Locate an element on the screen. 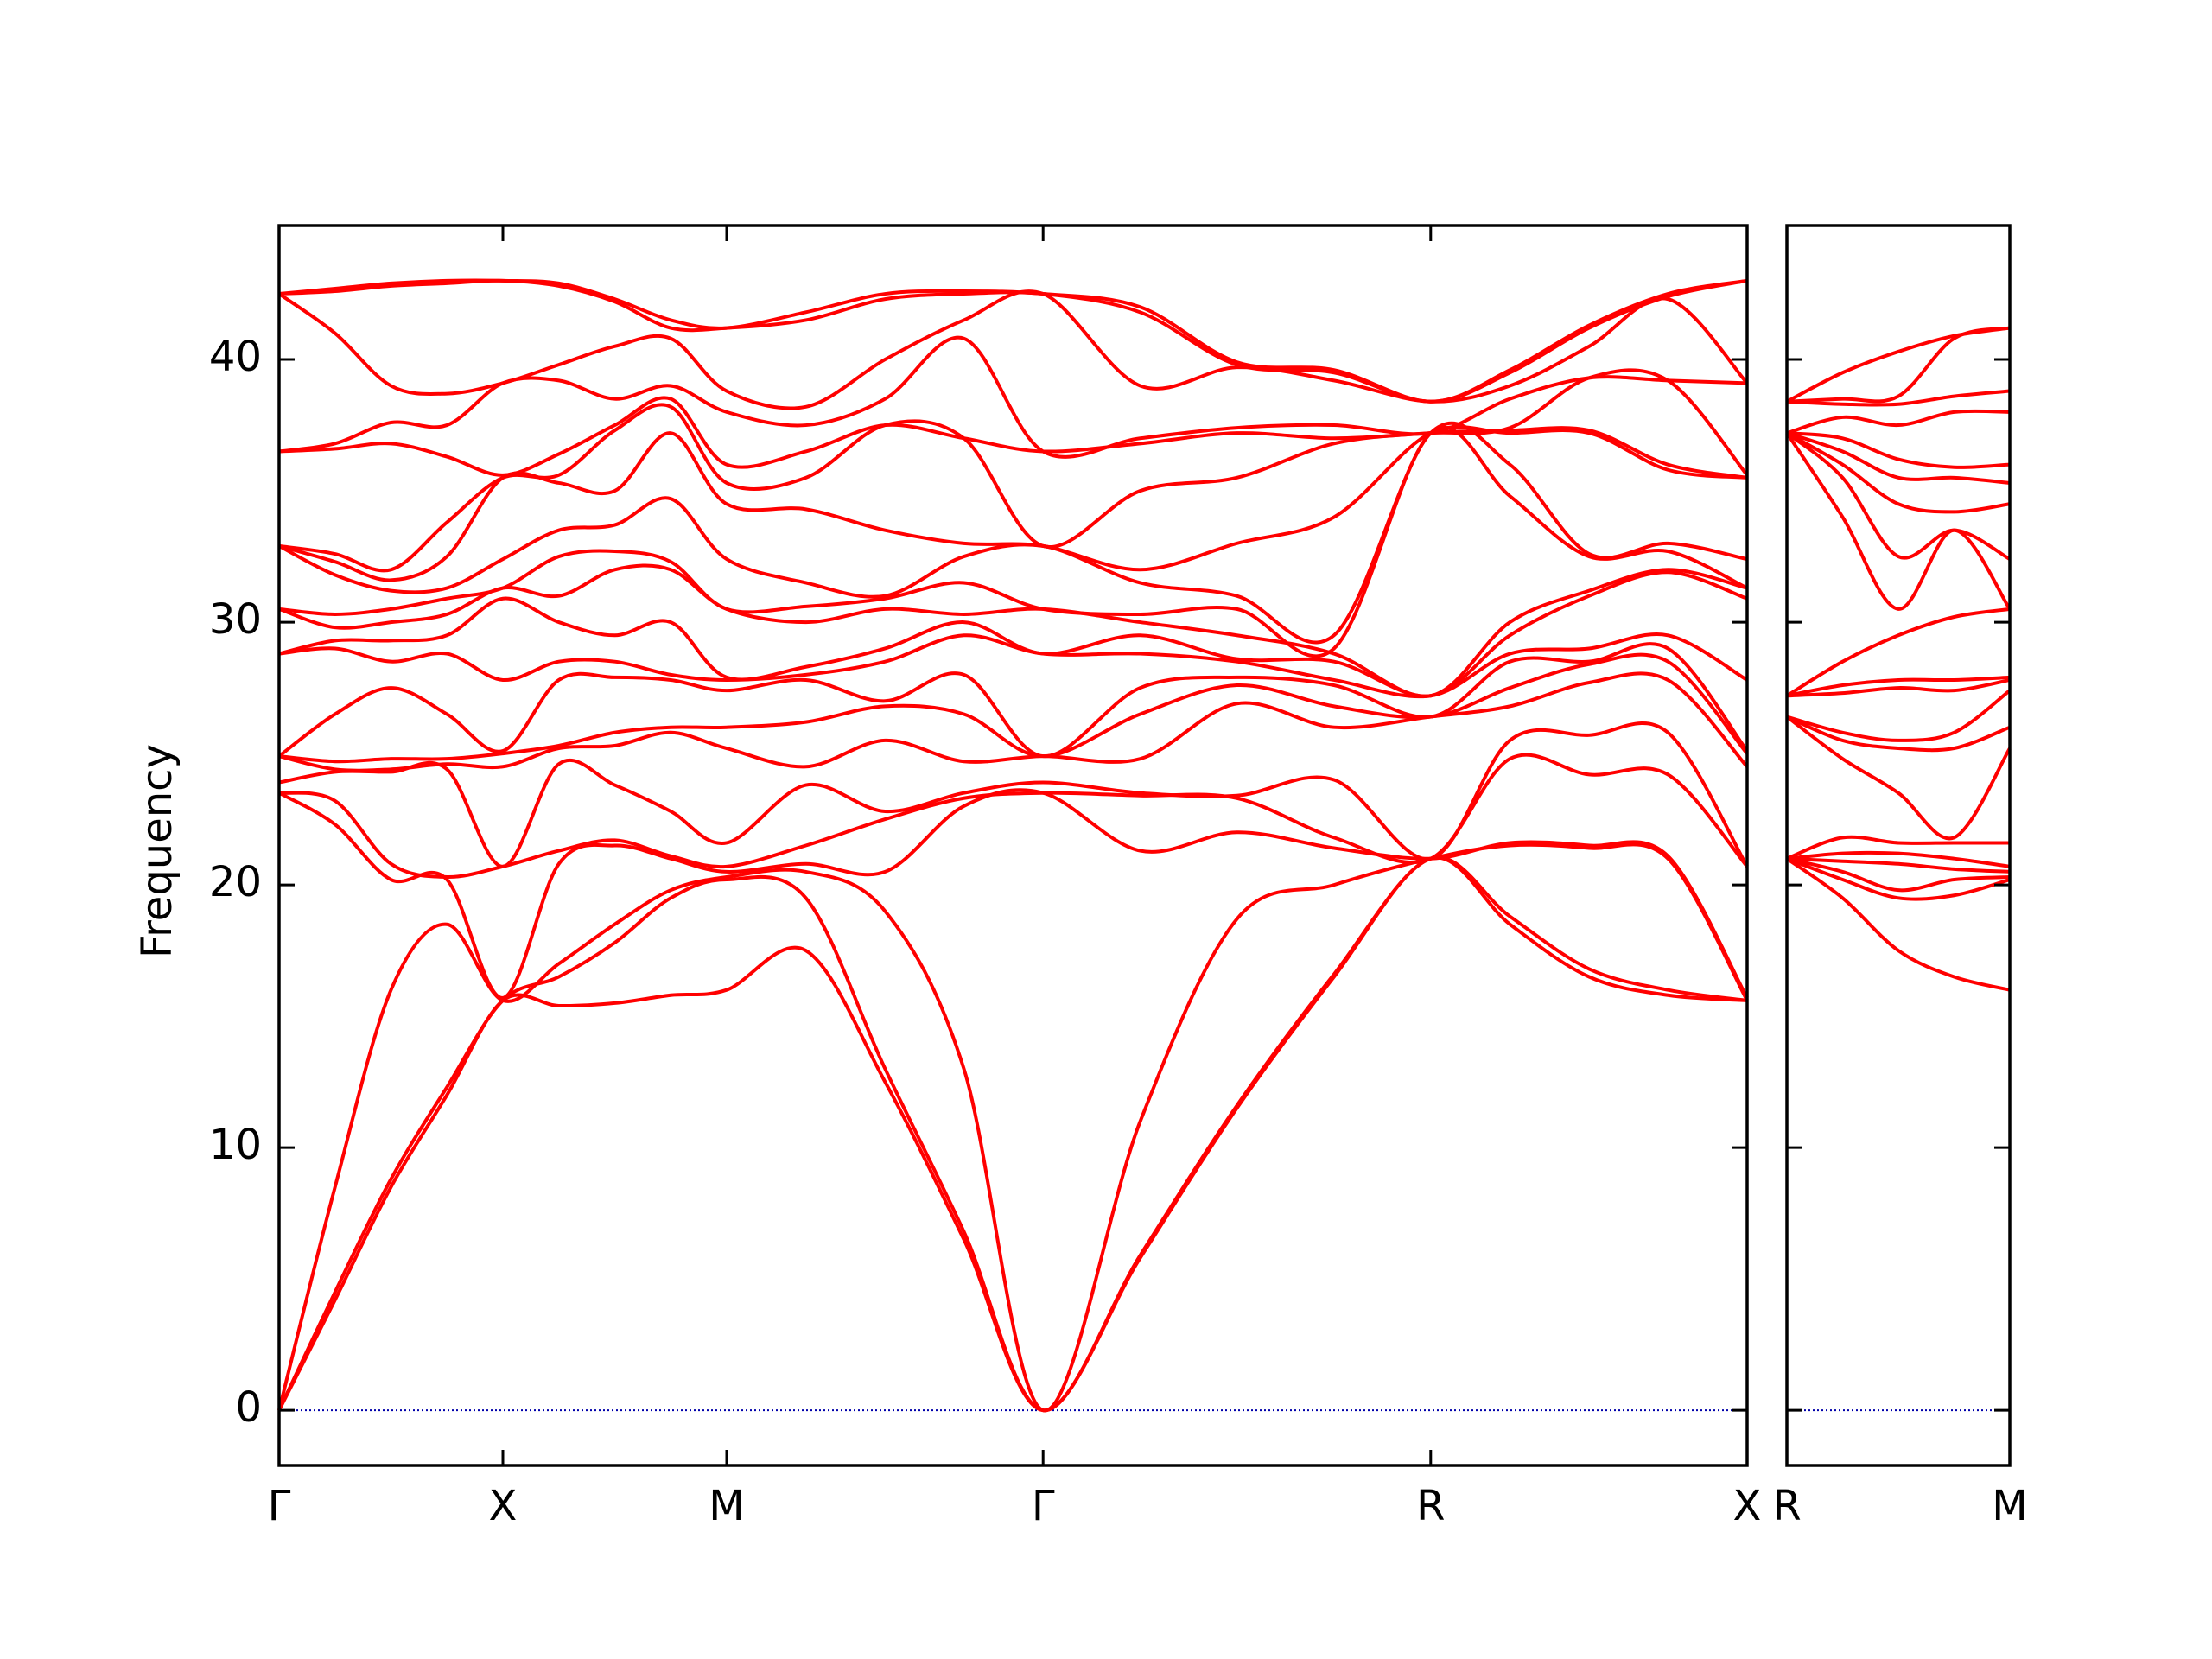 This screenshot has width=2212, height=1659. y-tick-label: 10 is located at coordinates (235, 1145).